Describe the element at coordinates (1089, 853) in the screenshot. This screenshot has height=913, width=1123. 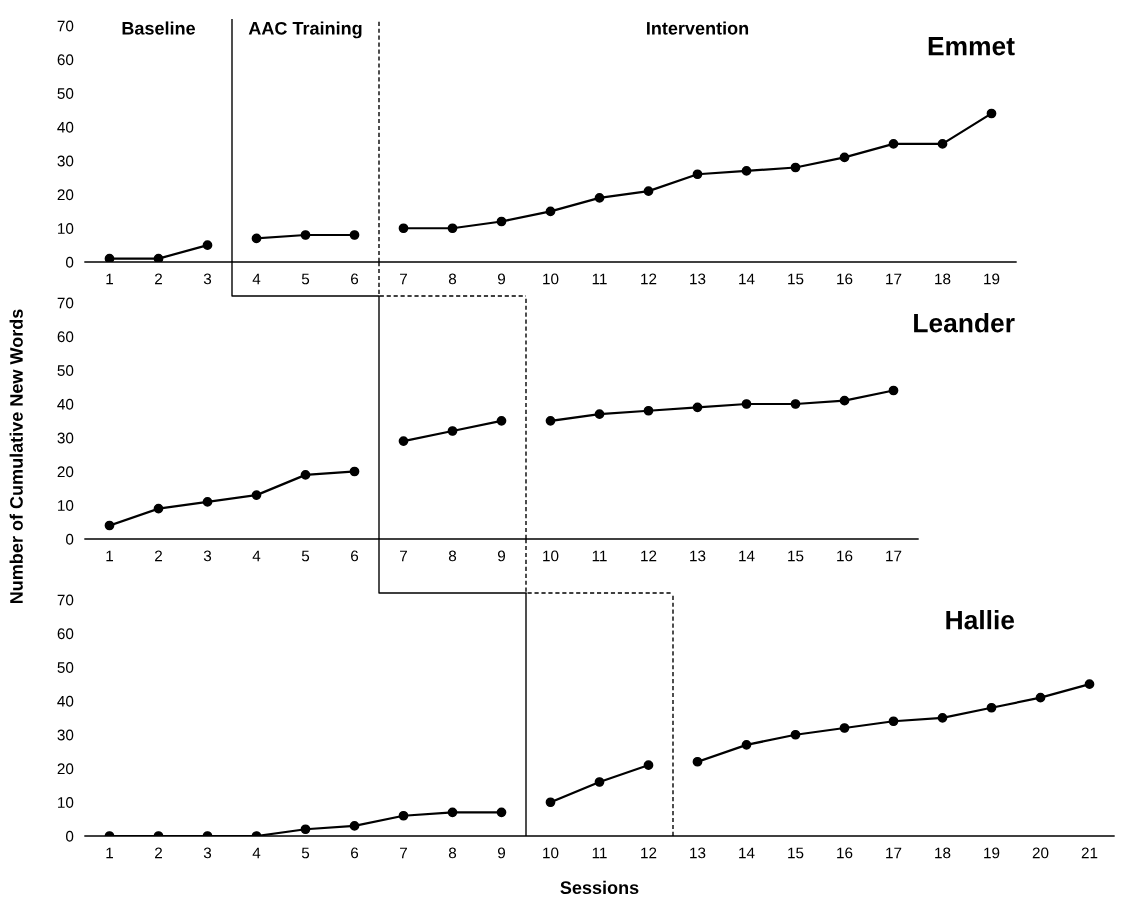
I see `x-tick-label: 21` at that location.